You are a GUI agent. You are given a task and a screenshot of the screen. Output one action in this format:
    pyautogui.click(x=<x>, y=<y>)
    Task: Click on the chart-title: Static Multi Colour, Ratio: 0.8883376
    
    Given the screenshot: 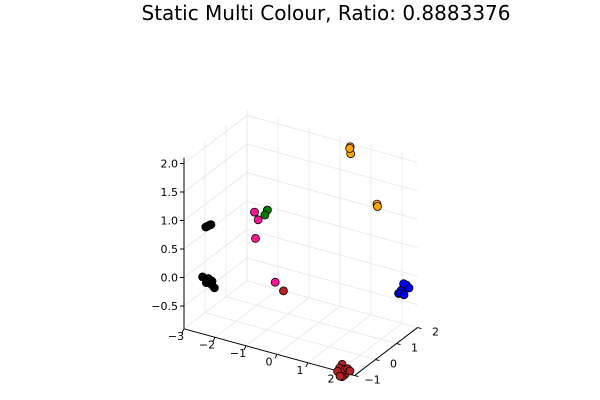 What is the action you would take?
    pyautogui.click(x=326, y=13)
    